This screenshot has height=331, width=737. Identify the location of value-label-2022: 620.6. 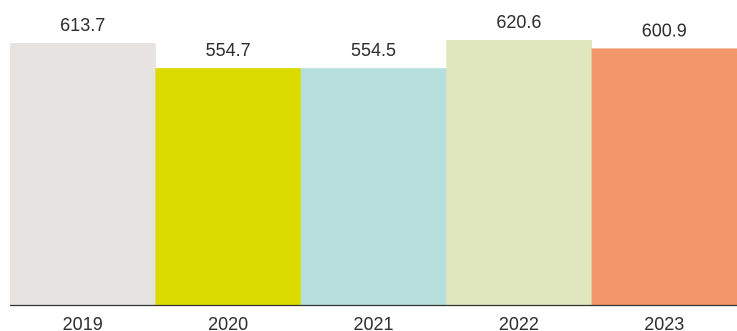
(518, 22).